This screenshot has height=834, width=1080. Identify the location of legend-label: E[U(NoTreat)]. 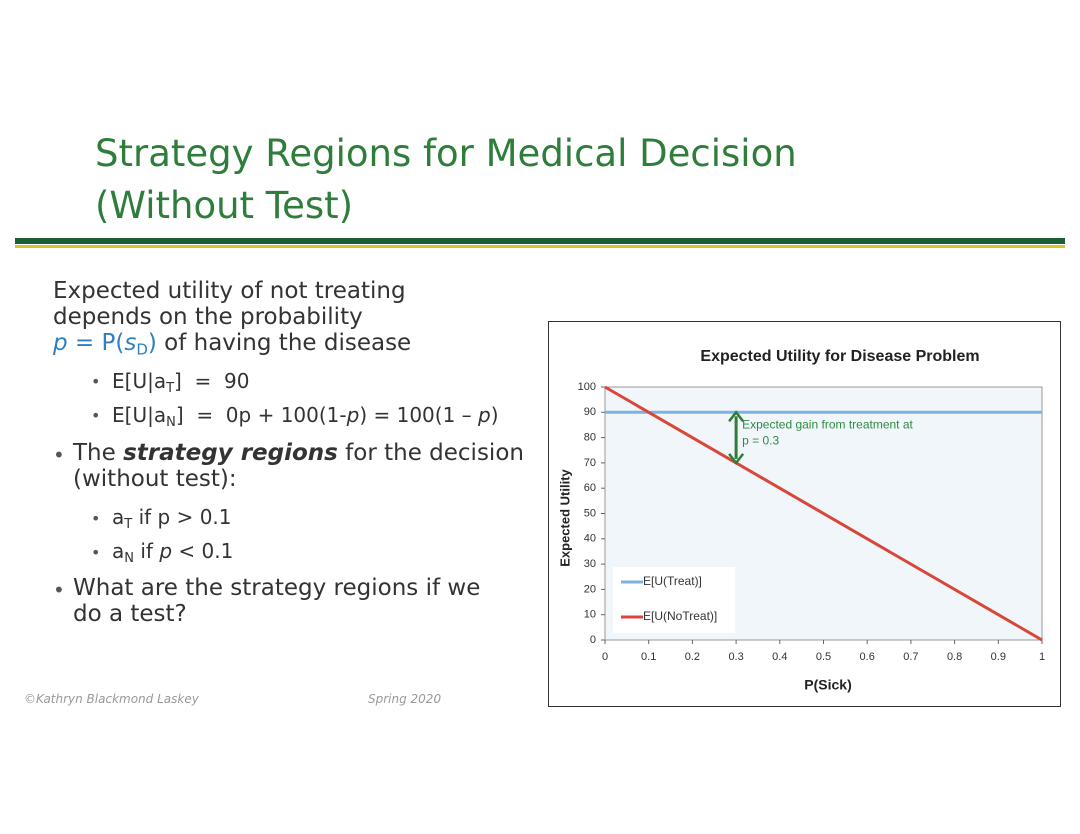
(680, 616).